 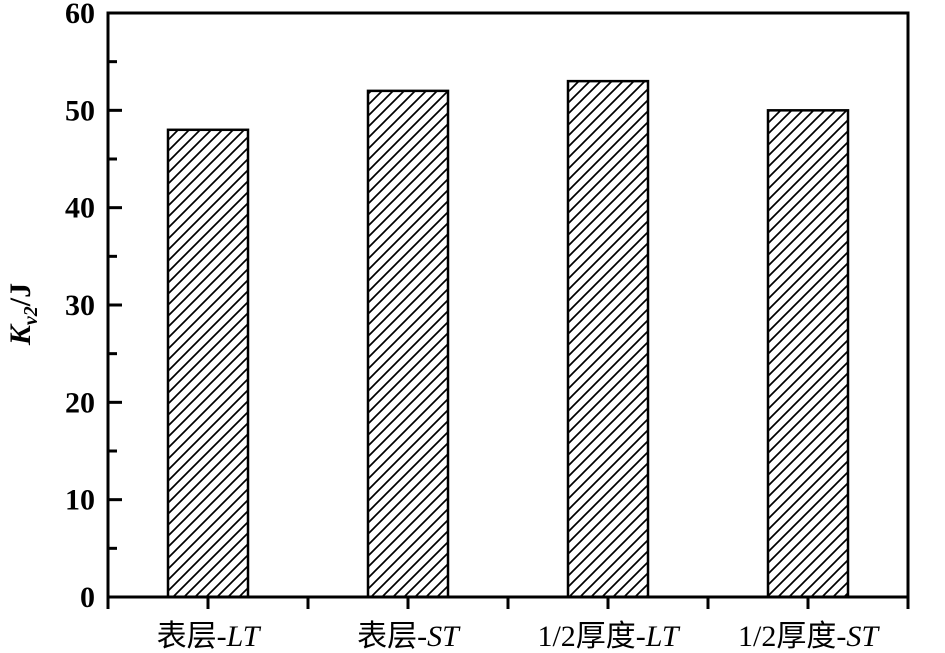 What do you see at coordinates (80, 402) in the screenshot?
I see `y-tick-label: 20` at bounding box center [80, 402].